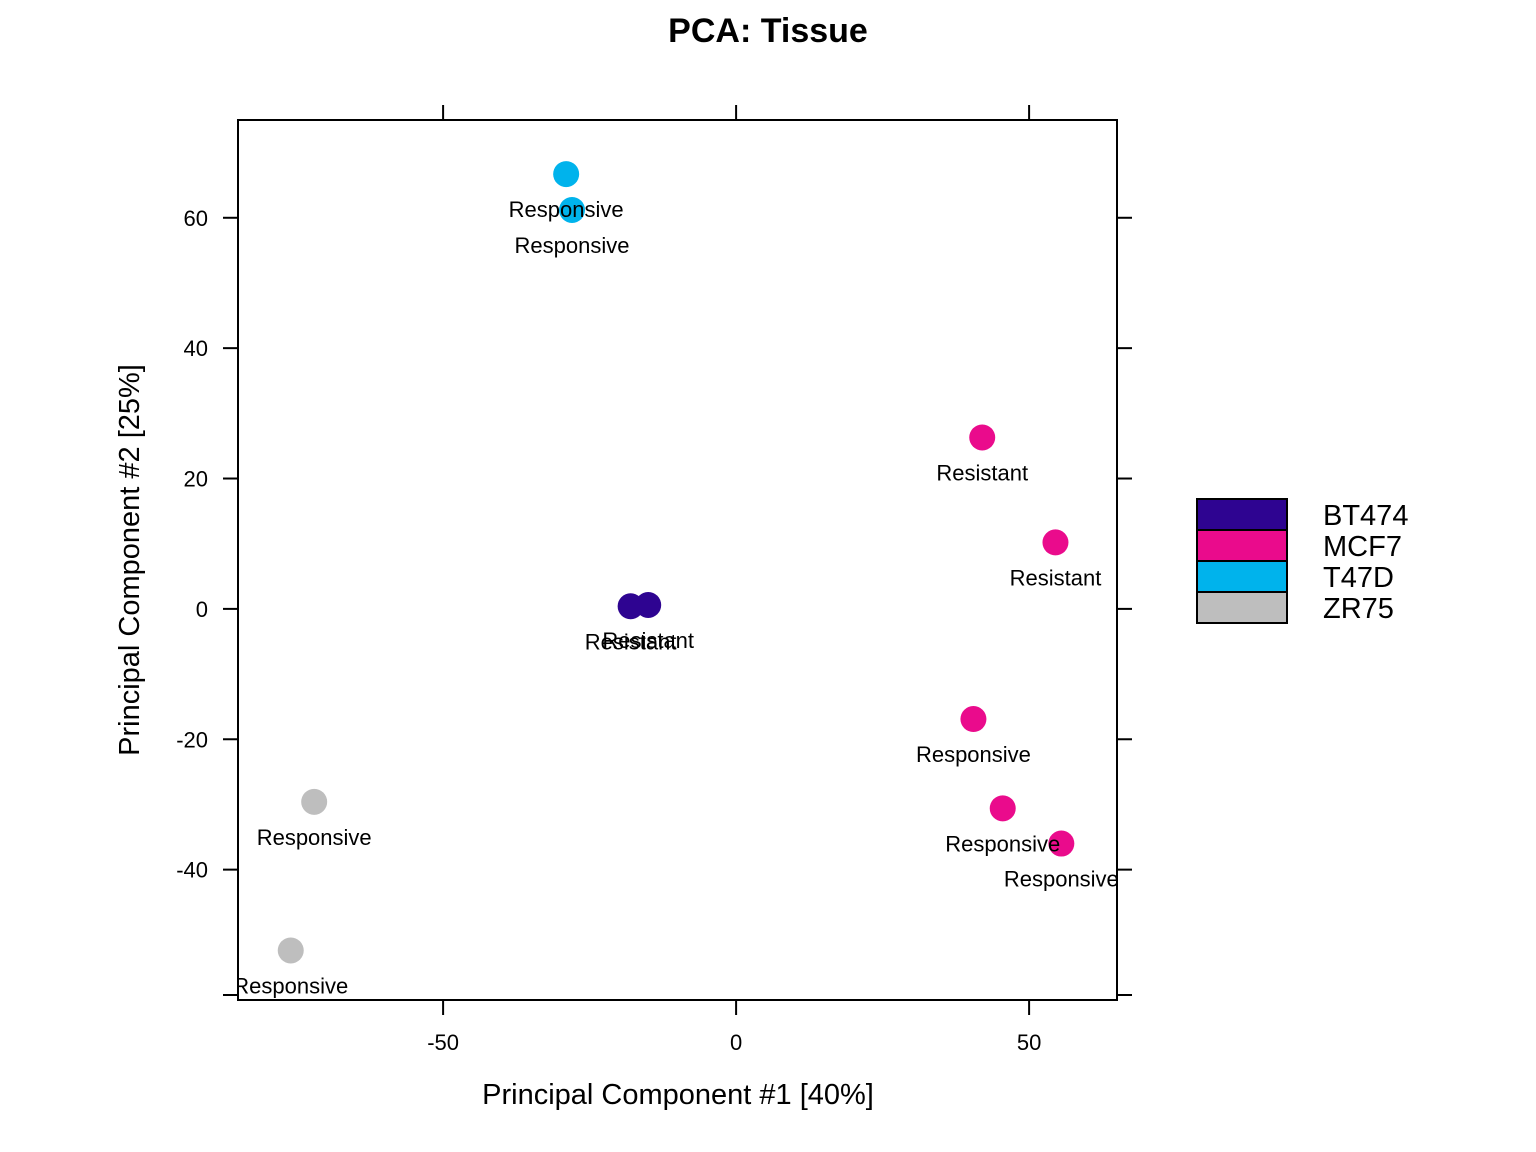 Image resolution: width=1536 pixels, height=1152 pixels. Describe the element at coordinates (196, 479) in the screenshot. I see `y-tick-label: 20` at that location.